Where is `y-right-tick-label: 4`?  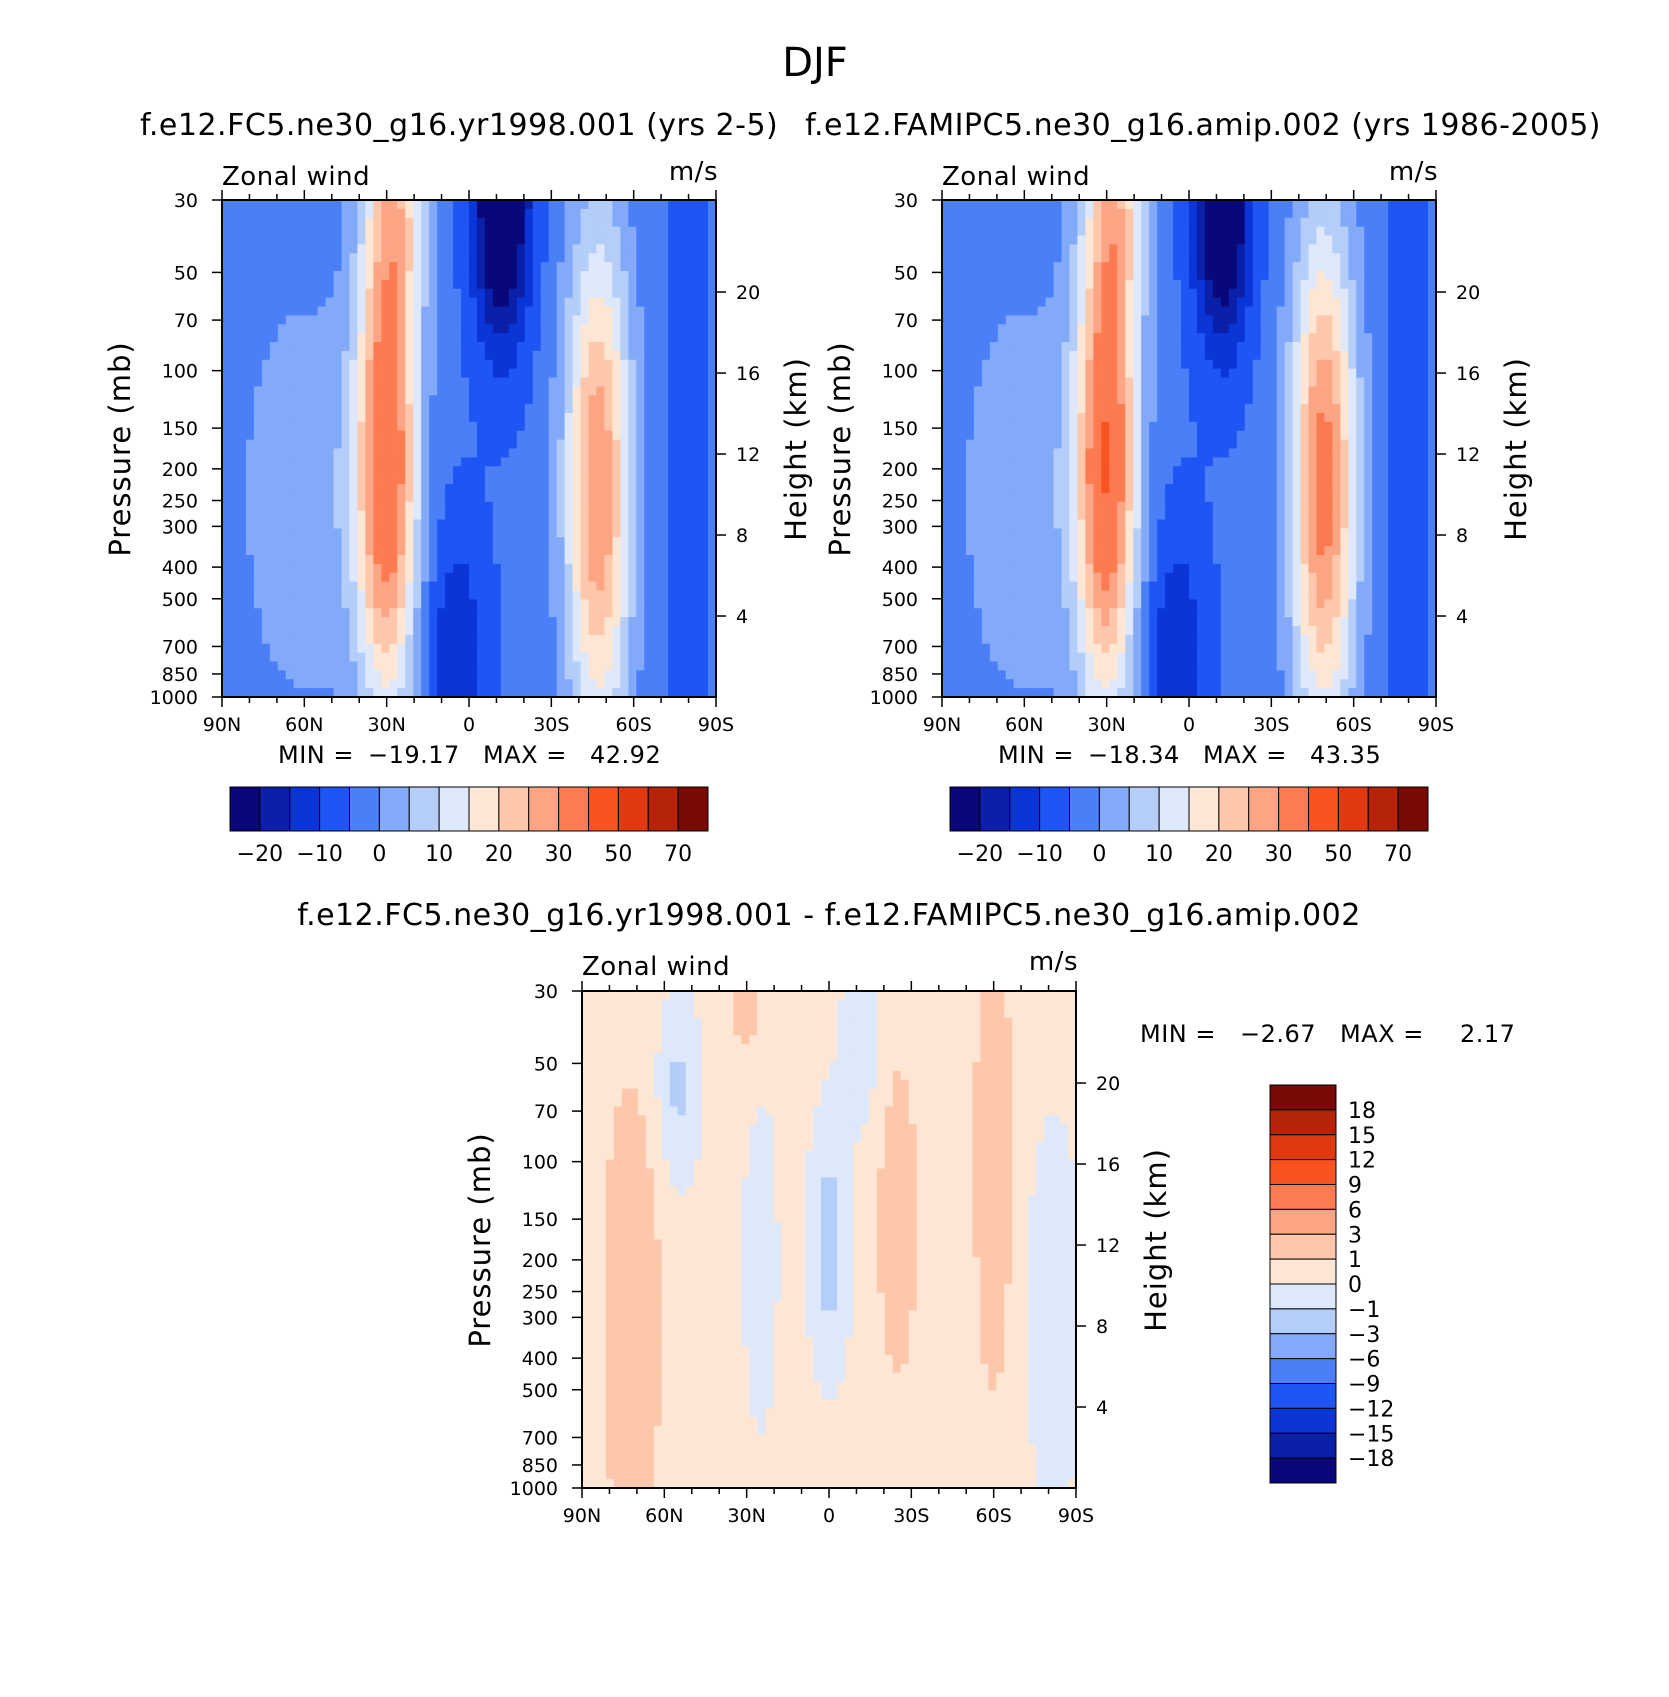 y-right-tick-label: 4 is located at coordinates (742, 617).